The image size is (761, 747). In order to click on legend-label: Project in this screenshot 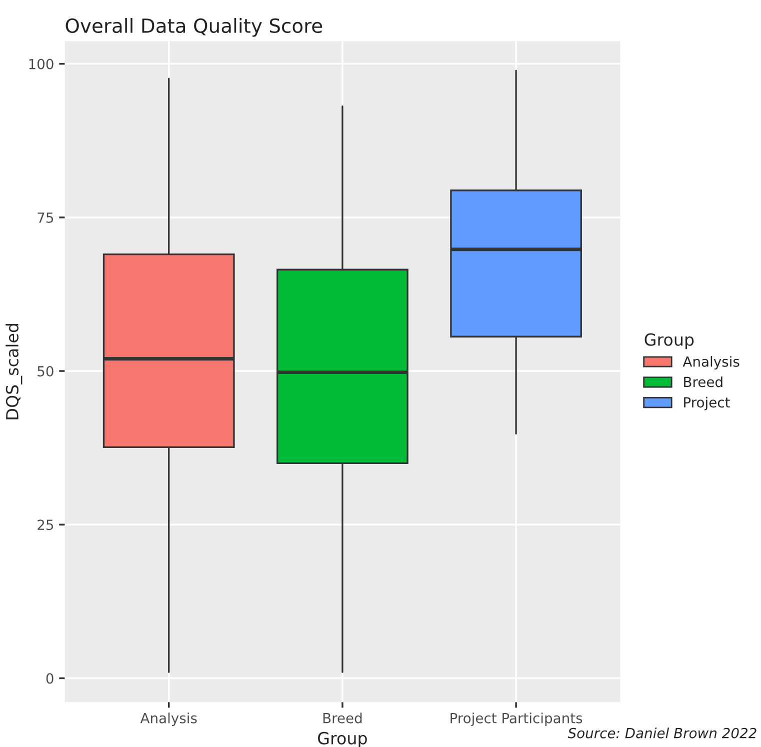, I will do `click(707, 403)`.